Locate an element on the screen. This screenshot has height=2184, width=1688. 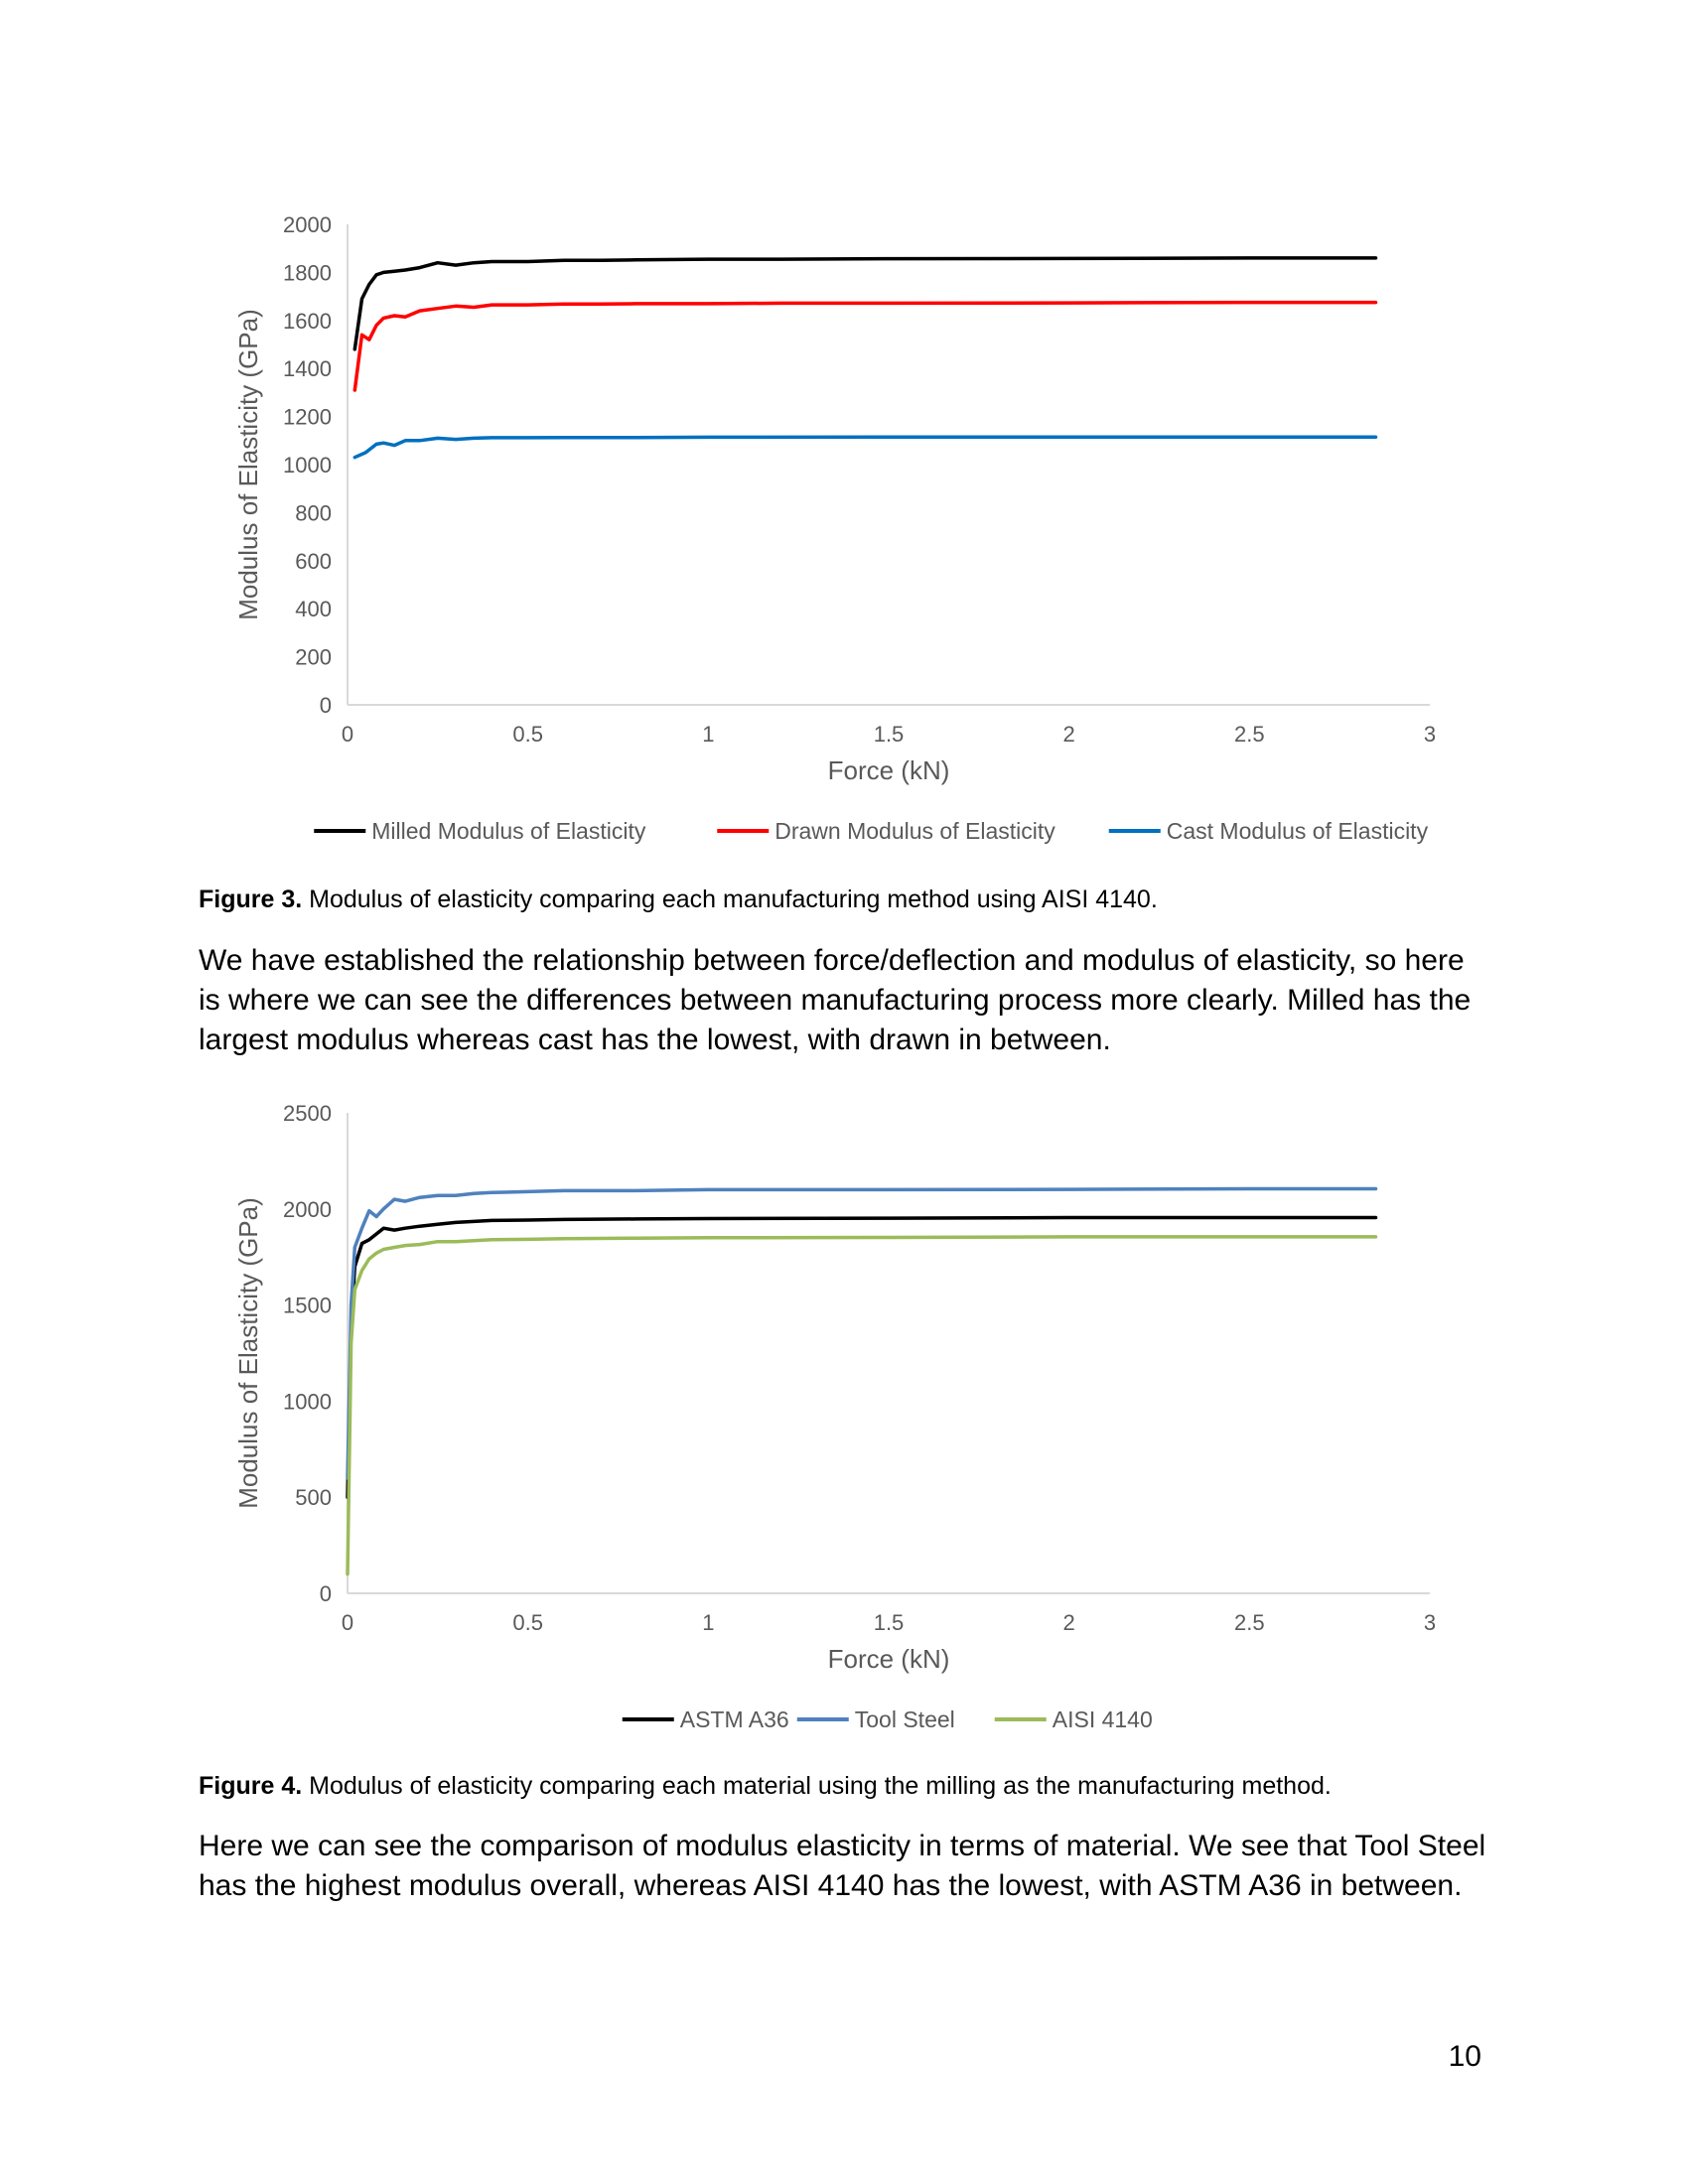
chart-1-y-tick-label: 400 is located at coordinates (313, 609).